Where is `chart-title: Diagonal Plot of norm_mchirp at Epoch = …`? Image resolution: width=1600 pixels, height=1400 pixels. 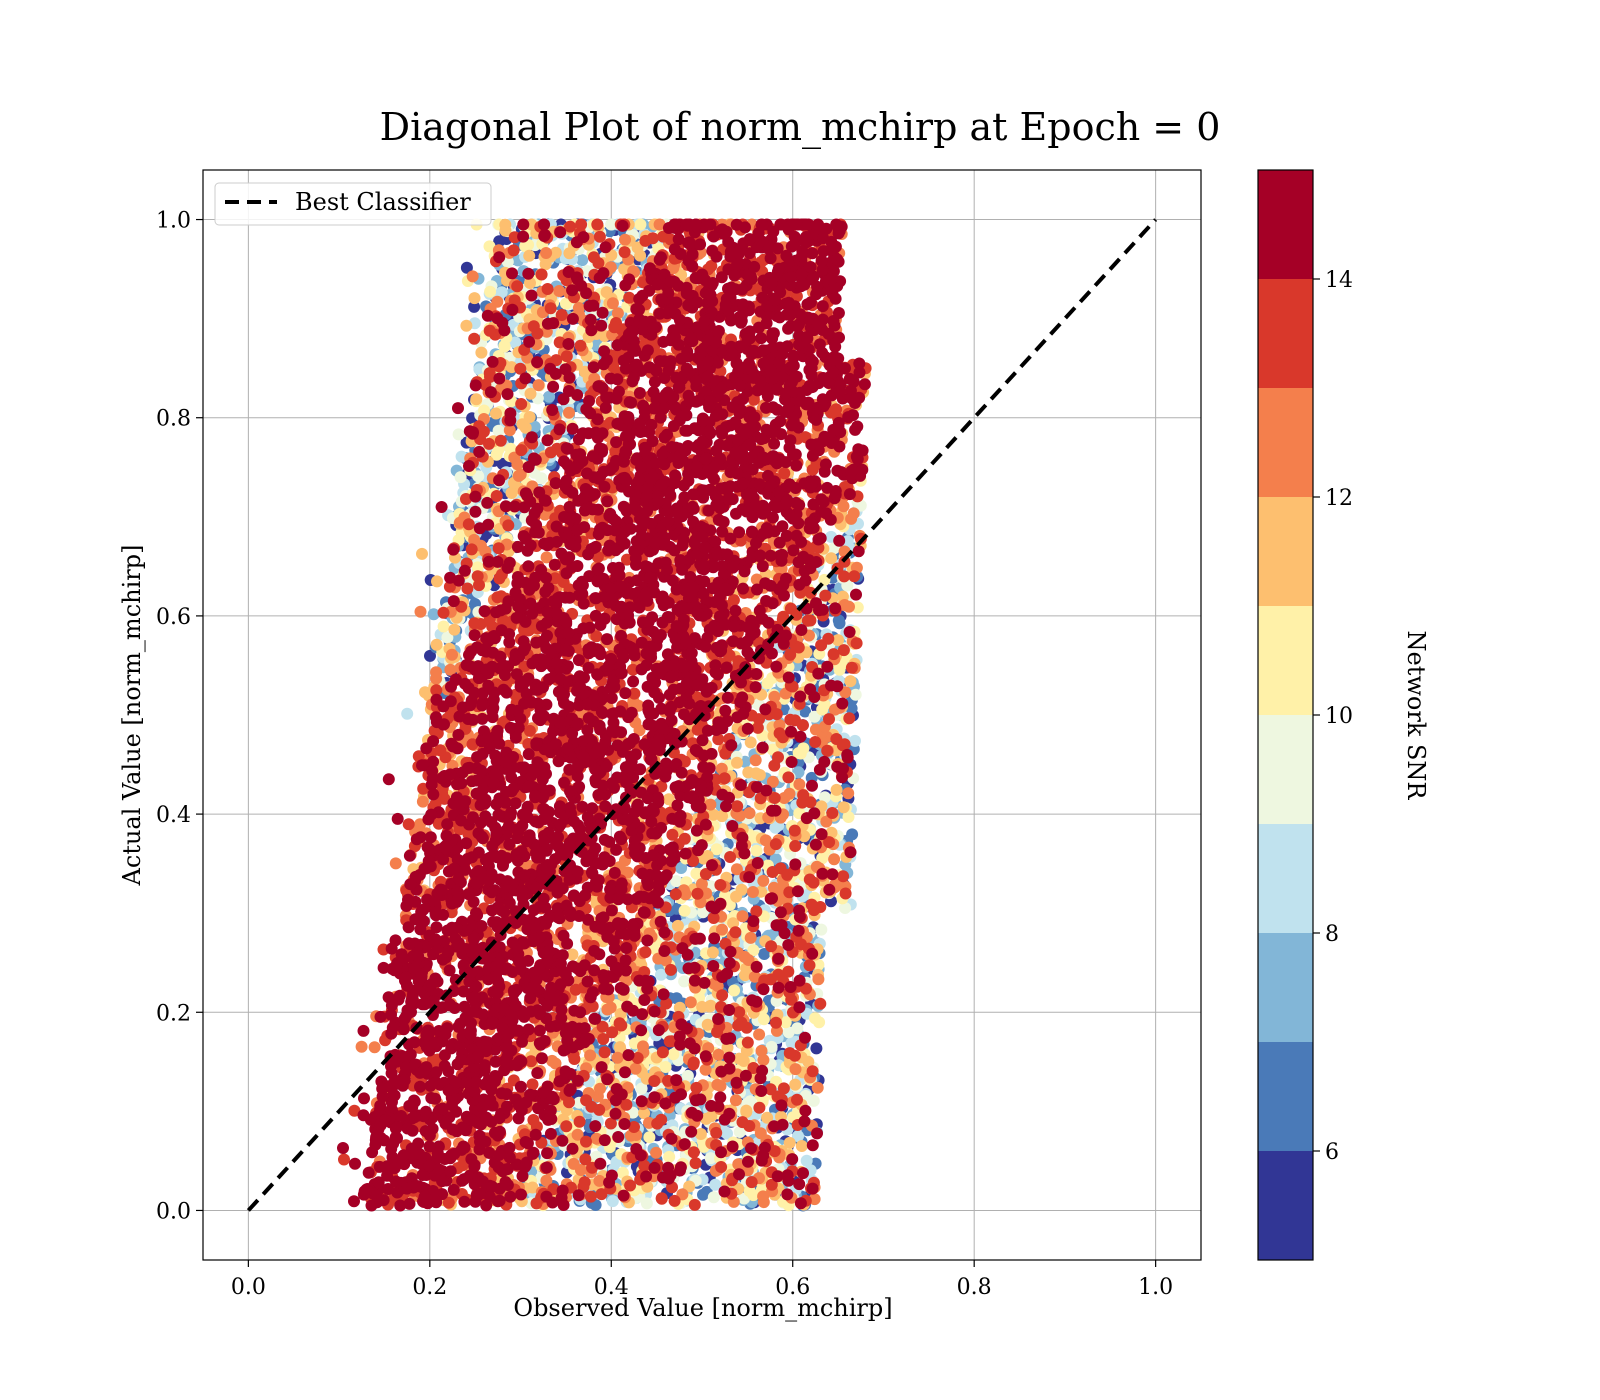
chart-title: Diagonal Plot of norm_mchirp at Epoch = … is located at coordinates (800, 127).